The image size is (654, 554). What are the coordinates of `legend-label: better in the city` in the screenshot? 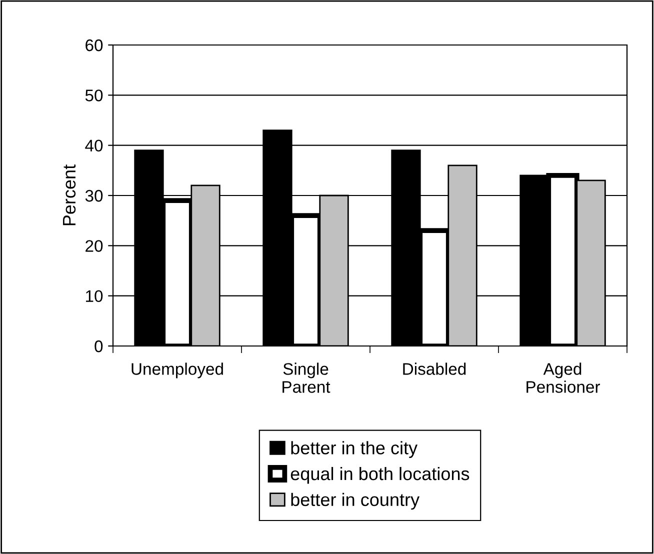 It's located at (354, 449).